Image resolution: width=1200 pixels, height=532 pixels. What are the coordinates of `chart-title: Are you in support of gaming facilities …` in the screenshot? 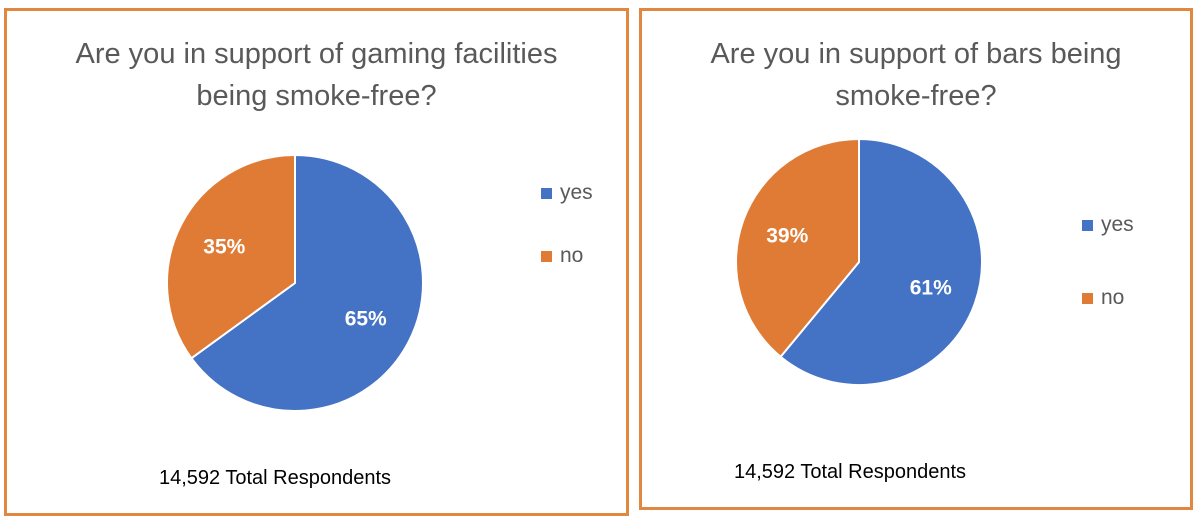 It's located at (316, 75).